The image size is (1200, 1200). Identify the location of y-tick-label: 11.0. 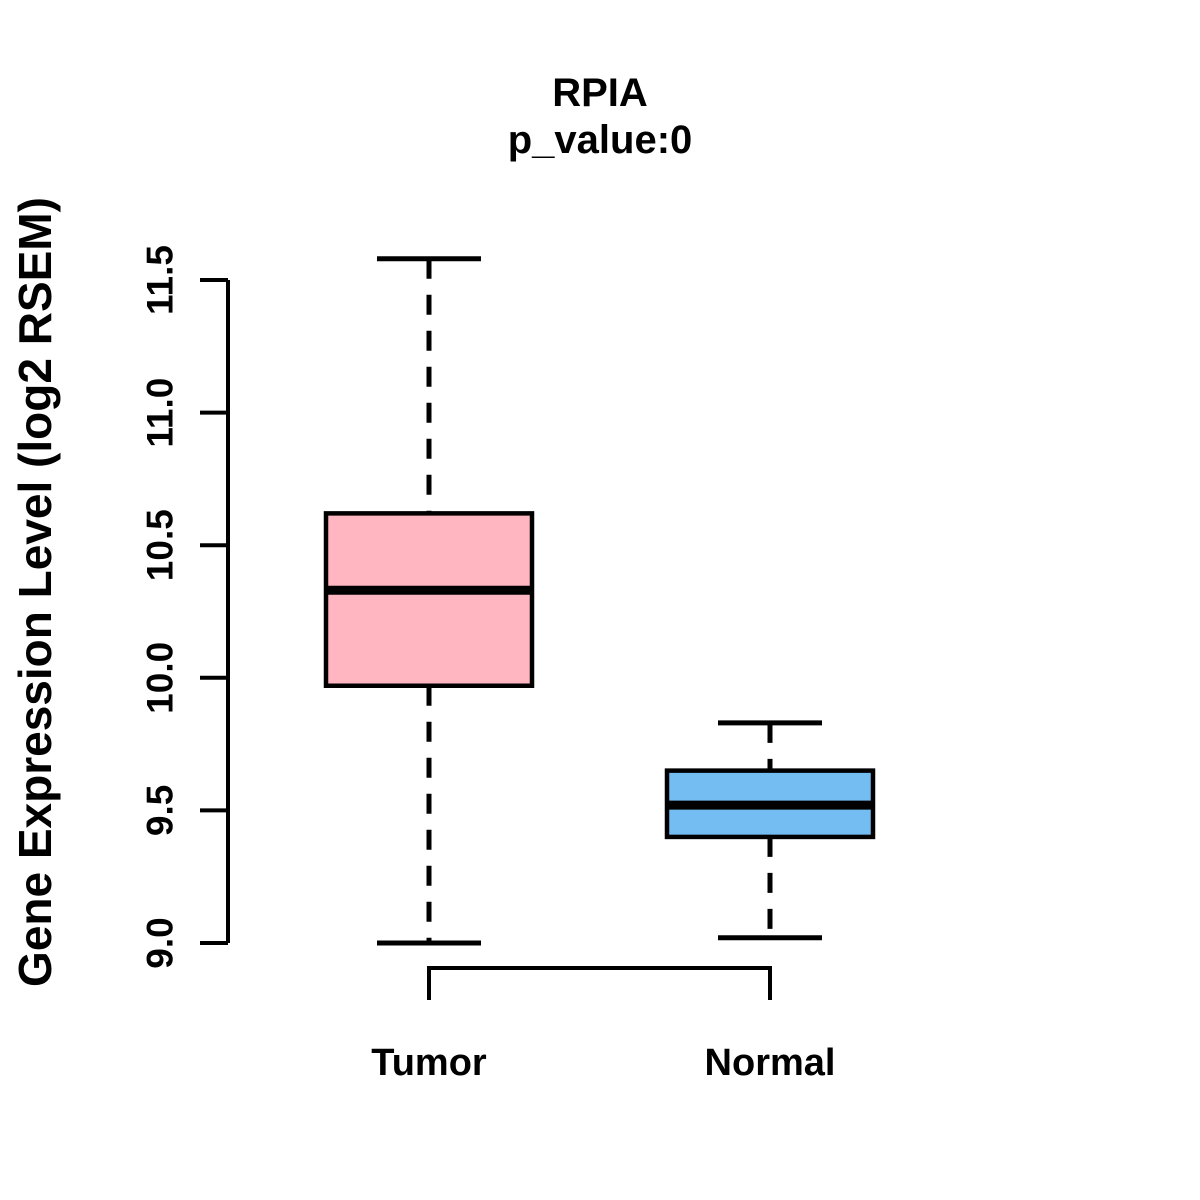
(160, 413).